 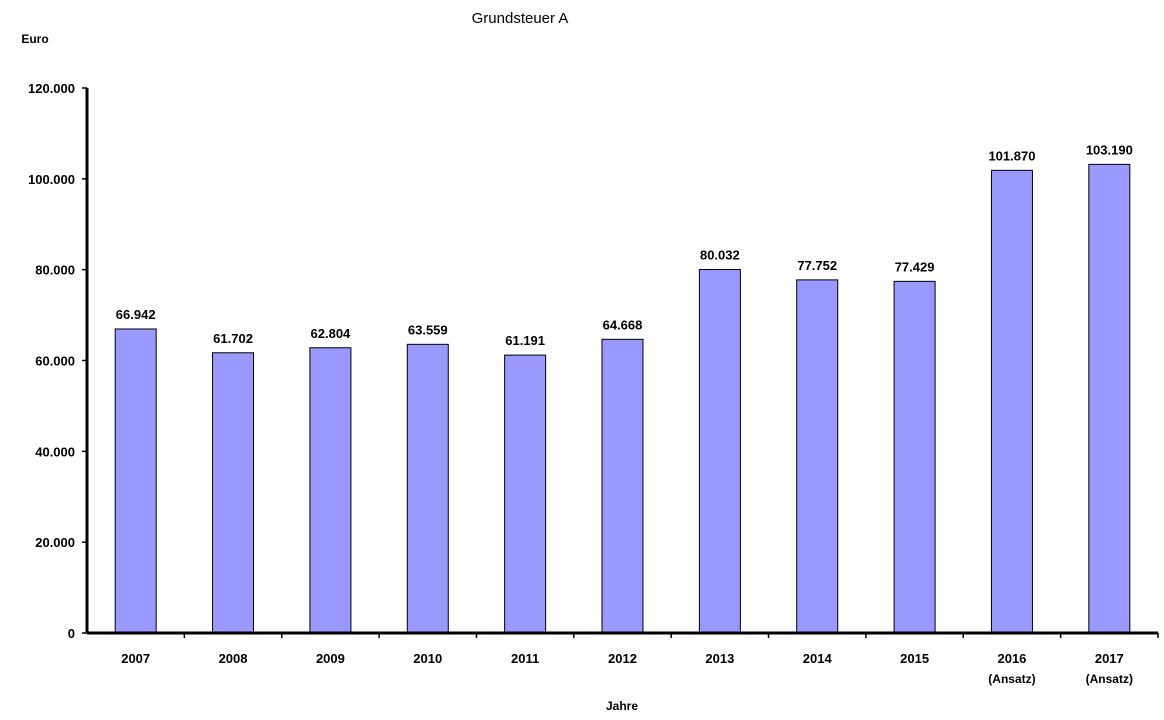 I want to click on x-axis-label: Jahre, so click(x=622, y=706).